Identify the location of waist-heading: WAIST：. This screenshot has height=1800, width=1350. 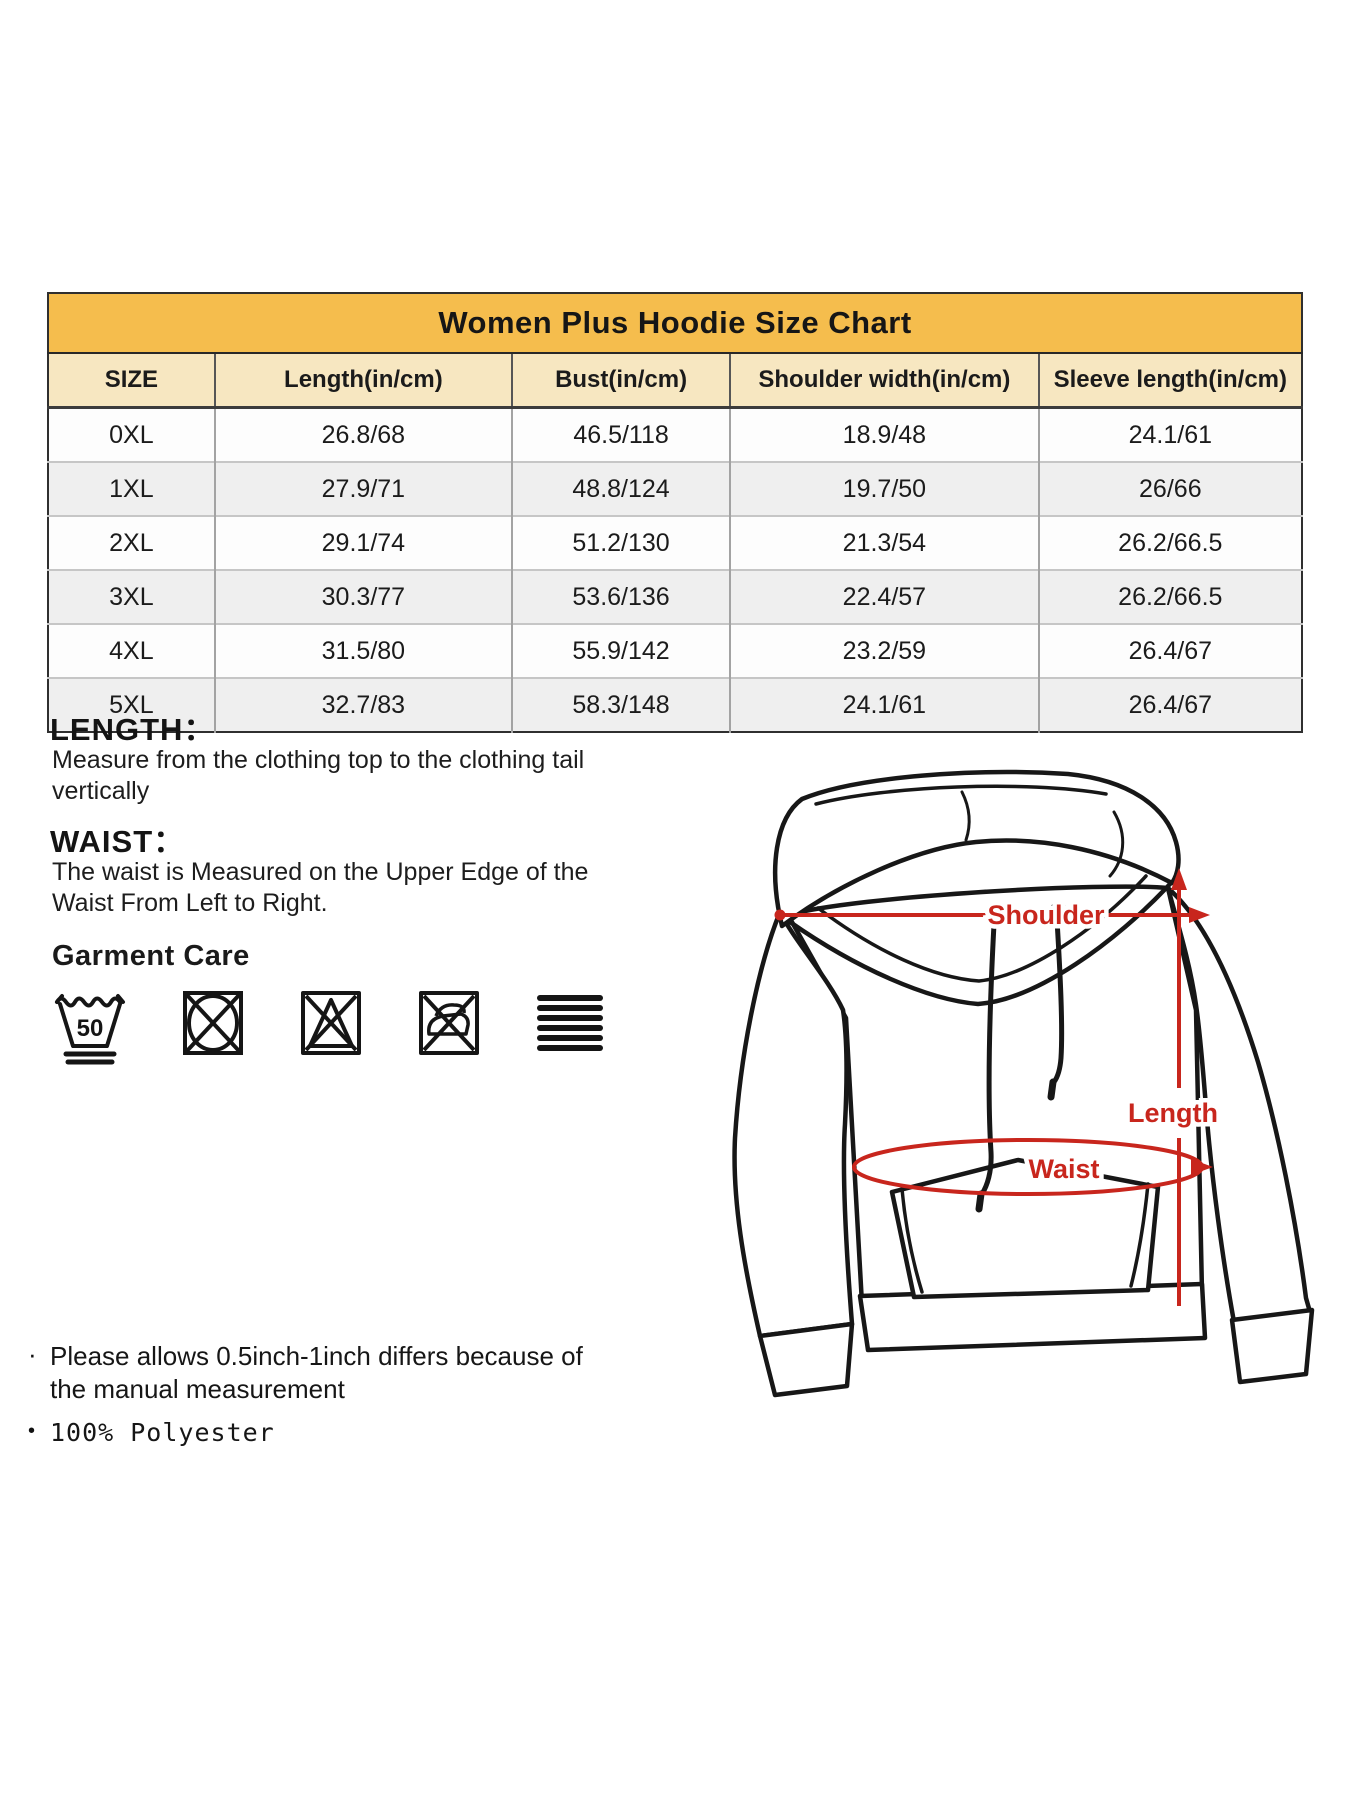
(118, 841).